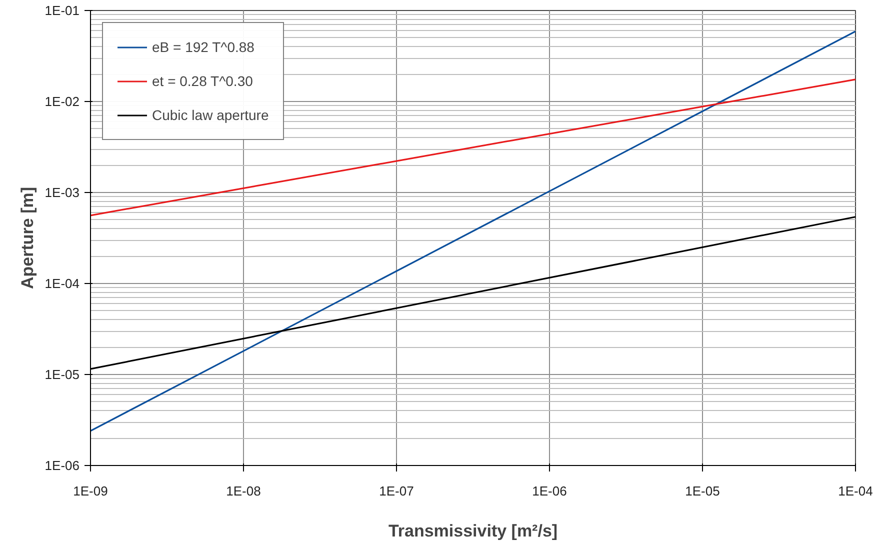 The image size is (890, 549). What do you see at coordinates (62, 192) in the screenshot?
I see `y-tick-label: 1E-03` at bounding box center [62, 192].